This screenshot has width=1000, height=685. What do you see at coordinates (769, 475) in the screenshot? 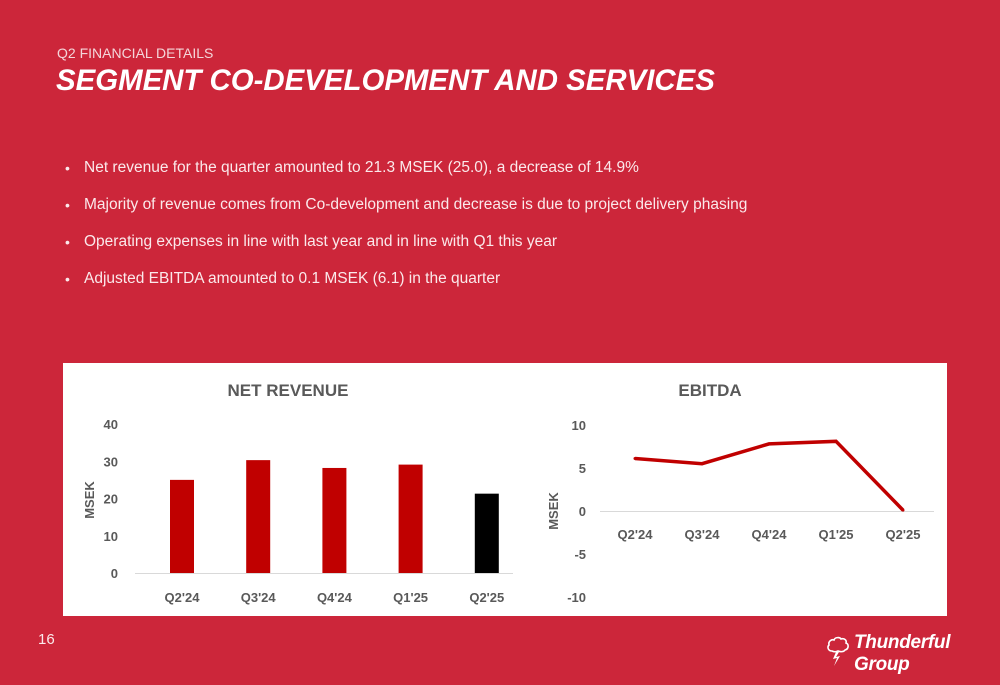
I see `ebitda-series-line` at bounding box center [769, 475].